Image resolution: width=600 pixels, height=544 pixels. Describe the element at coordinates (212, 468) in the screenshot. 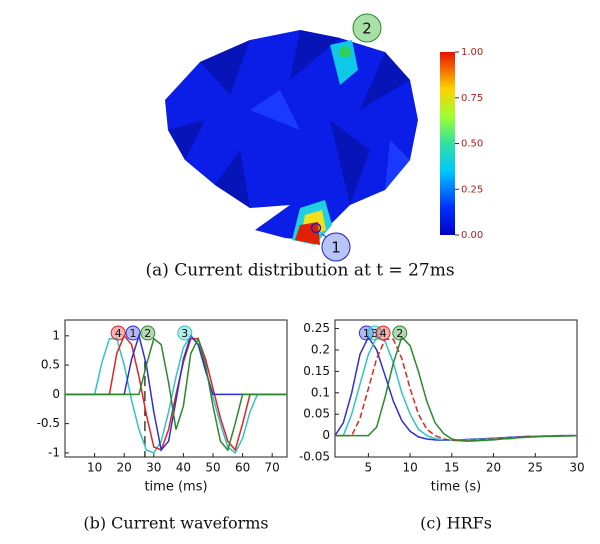

I see `x-tick-label: 50` at that location.